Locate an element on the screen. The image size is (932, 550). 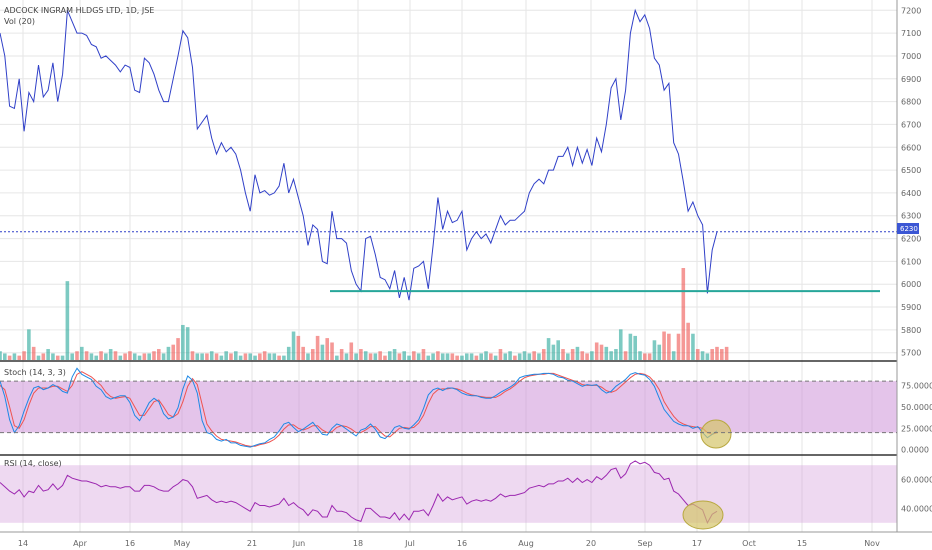
x-tick-label: May is located at coordinates (182, 543).